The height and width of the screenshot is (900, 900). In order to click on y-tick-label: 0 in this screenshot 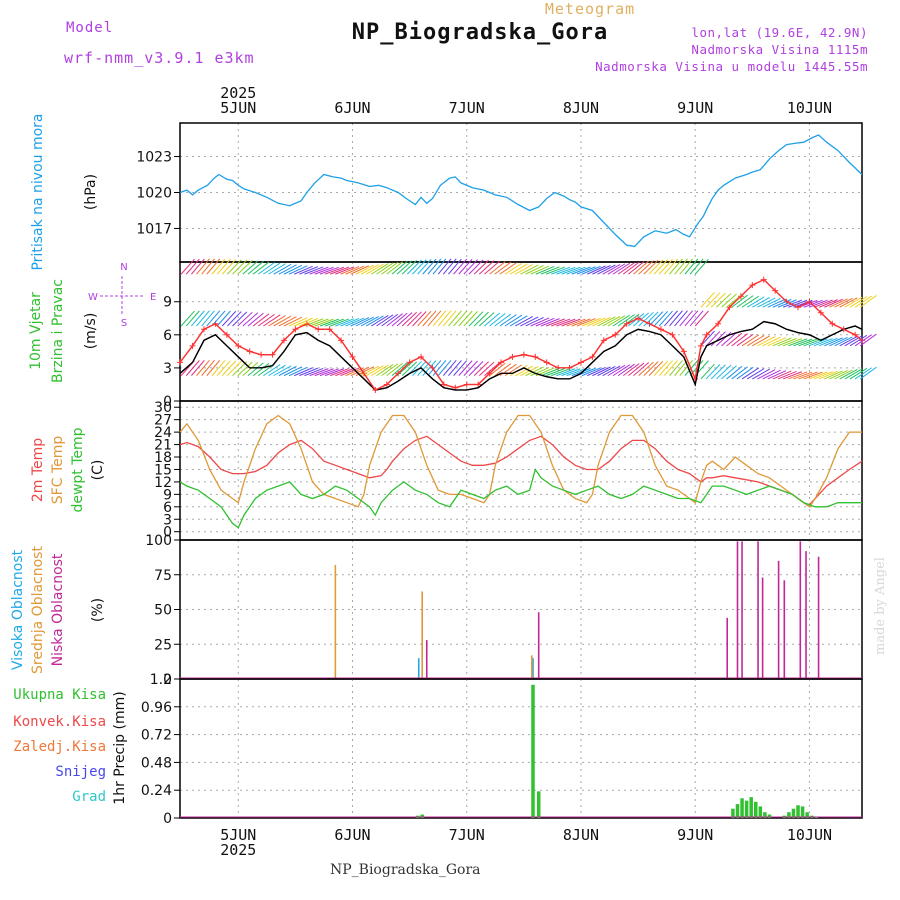, I will do `click(167, 680)`.